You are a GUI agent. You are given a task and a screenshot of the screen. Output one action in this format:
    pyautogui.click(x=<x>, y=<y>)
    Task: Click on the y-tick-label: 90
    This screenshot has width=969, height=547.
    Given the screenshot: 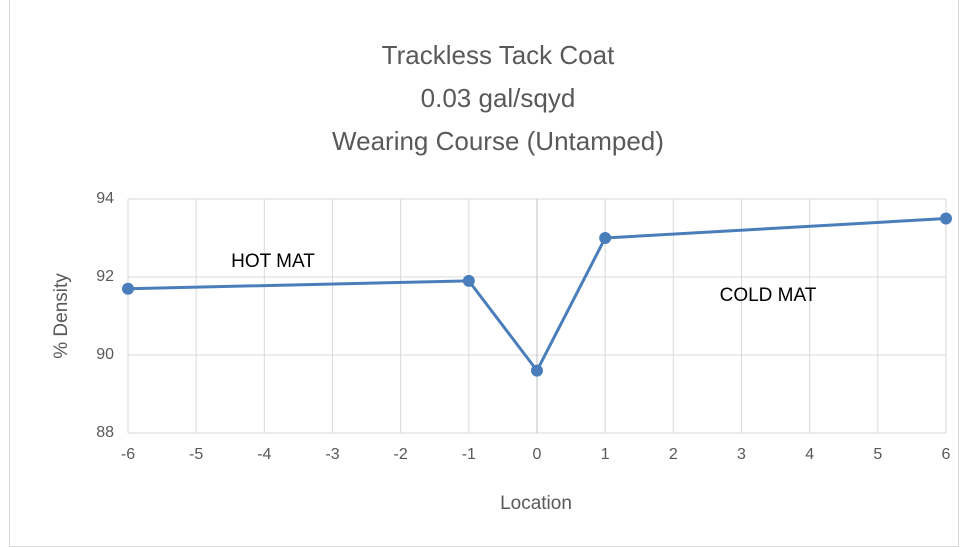 What is the action you would take?
    pyautogui.click(x=105, y=354)
    